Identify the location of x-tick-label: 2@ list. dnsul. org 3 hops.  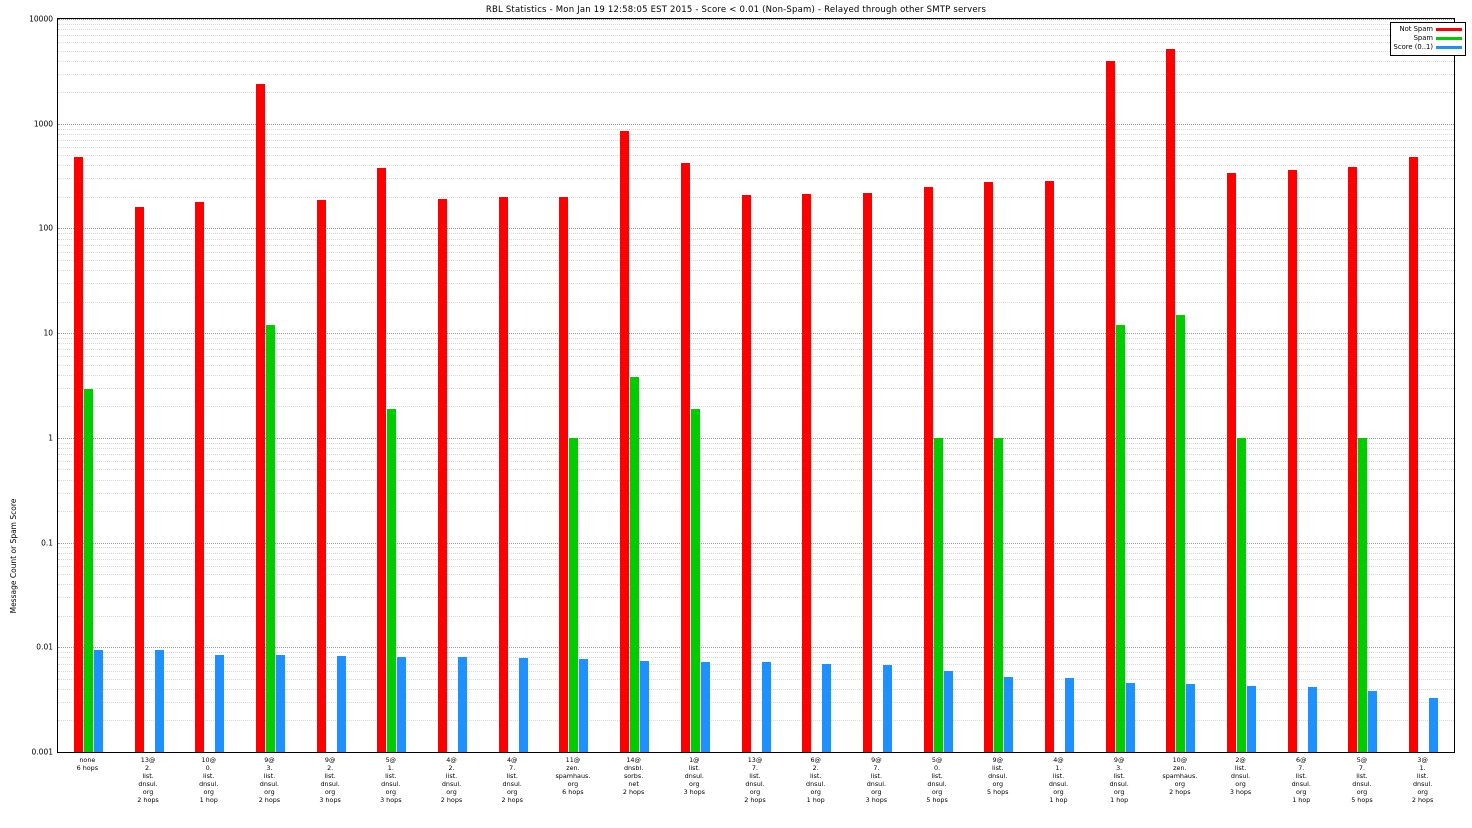
(1240, 776).